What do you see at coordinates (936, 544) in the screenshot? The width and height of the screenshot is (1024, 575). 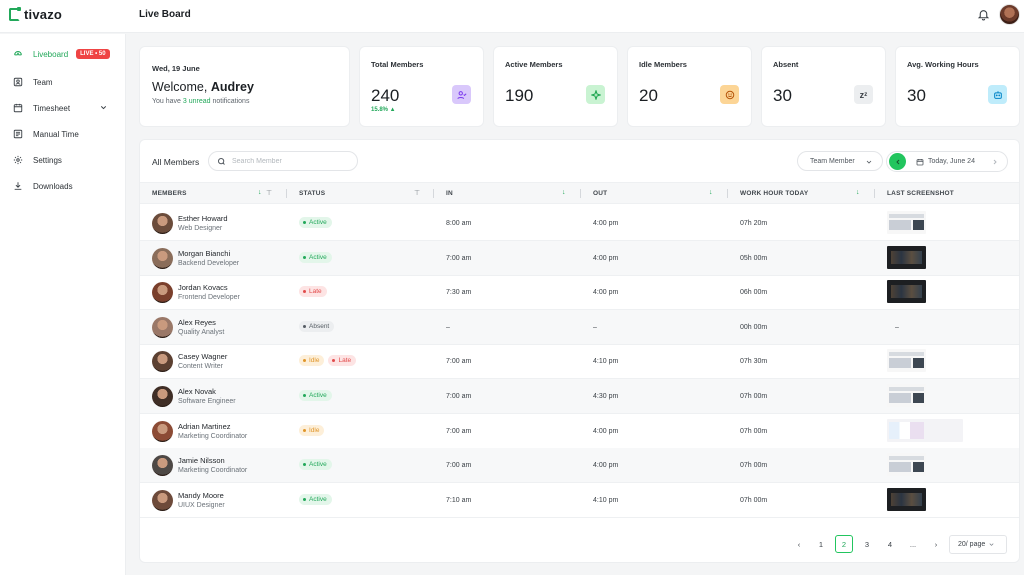 I see `next-page-button: ›` at bounding box center [936, 544].